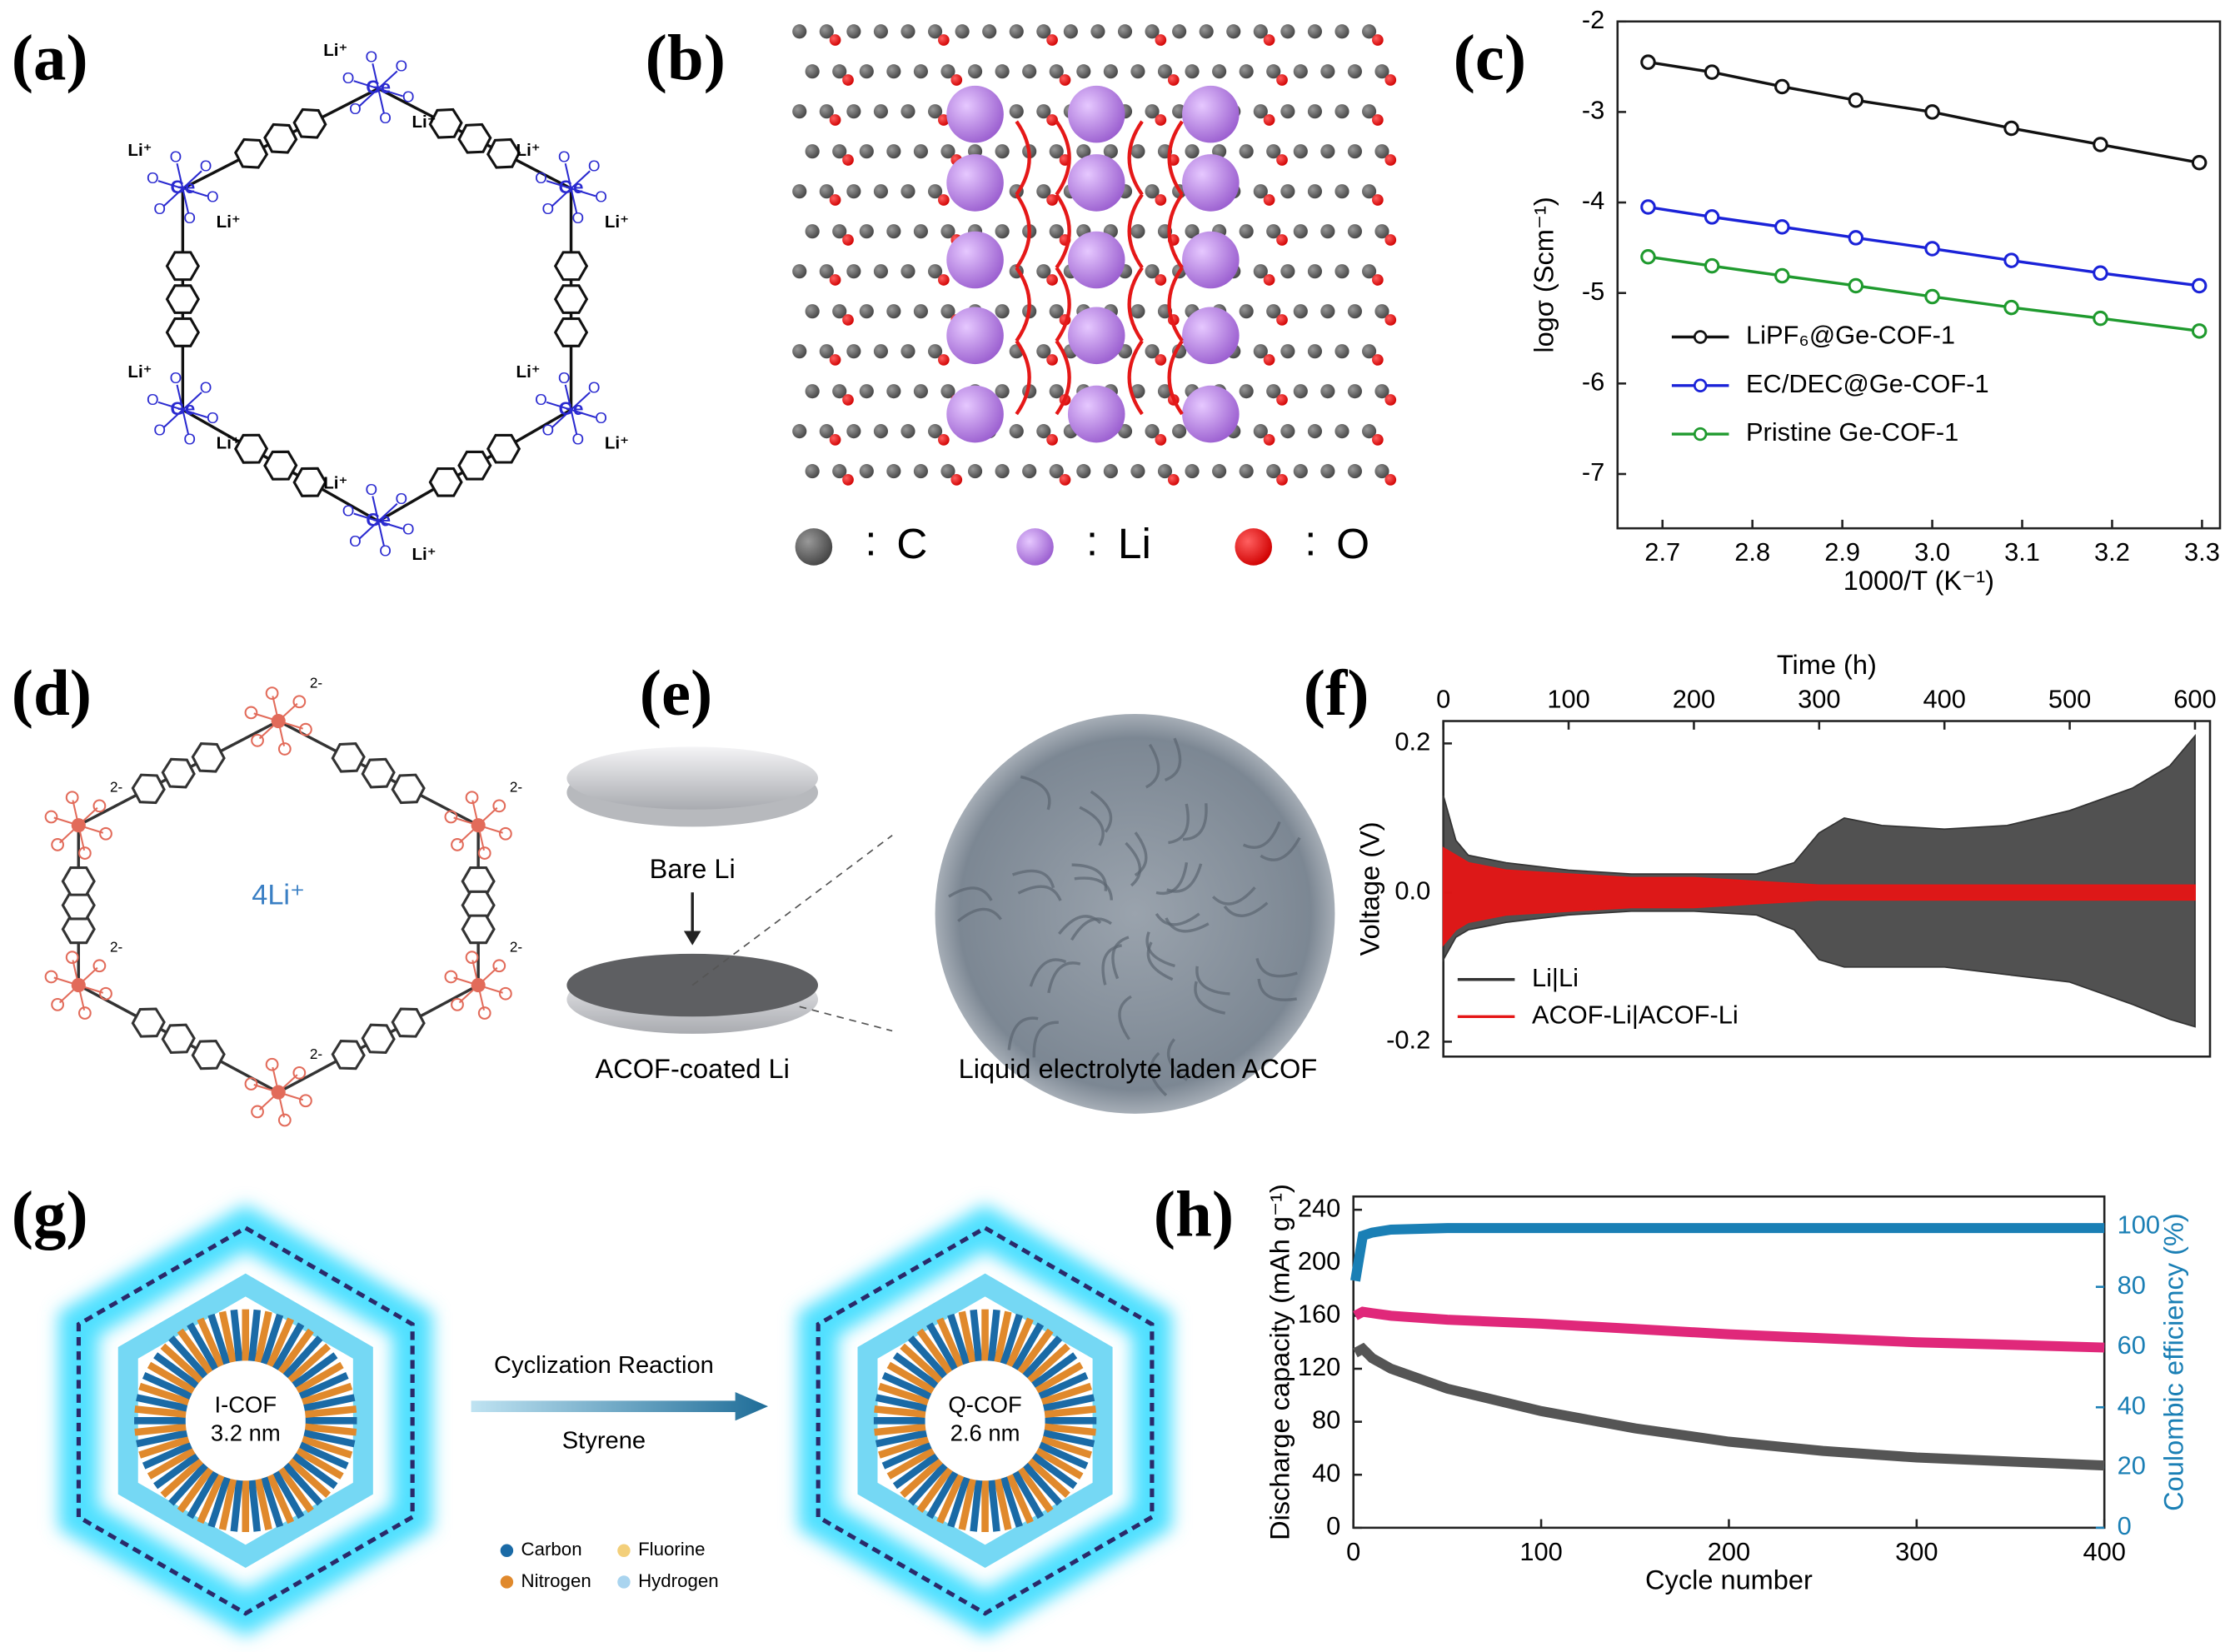 The height and width of the screenshot is (1652, 2230). What do you see at coordinates (1319, 1208) in the screenshot?
I see `y-tick-label: 240` at bounding box center [1319, 1208].